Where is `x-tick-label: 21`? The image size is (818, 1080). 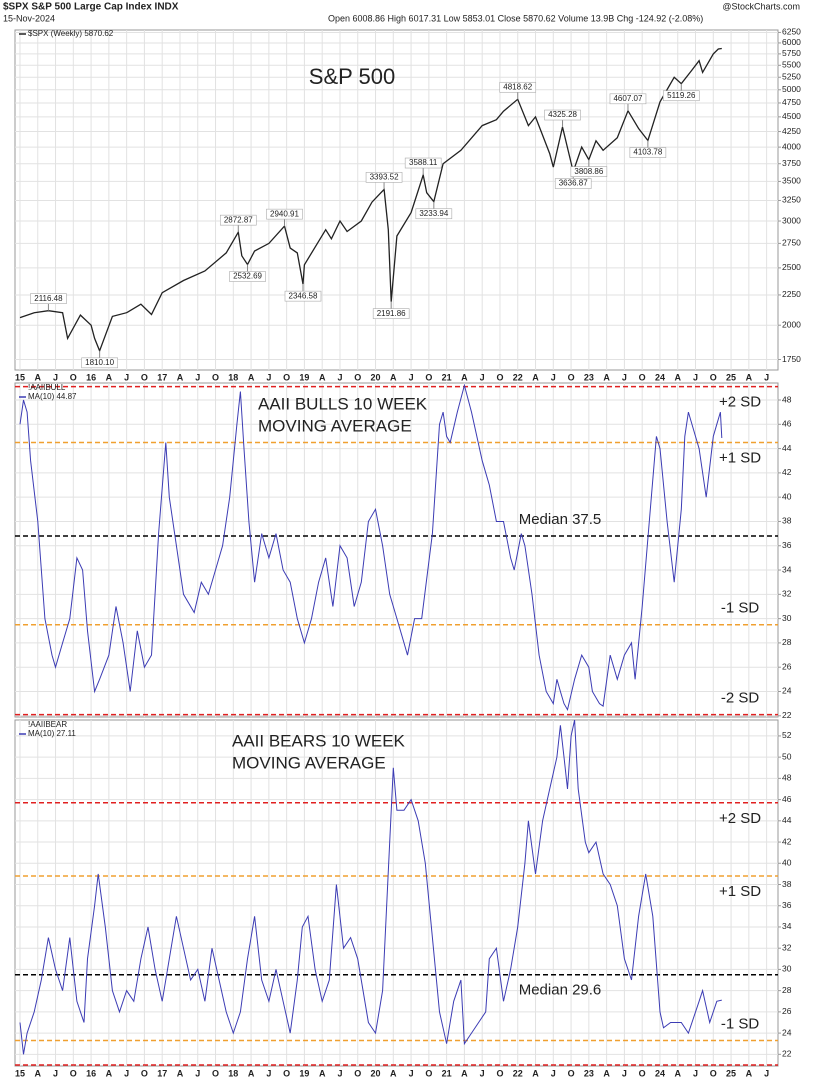 x-tick-label: 21 is located at coordinates (447, 1073).